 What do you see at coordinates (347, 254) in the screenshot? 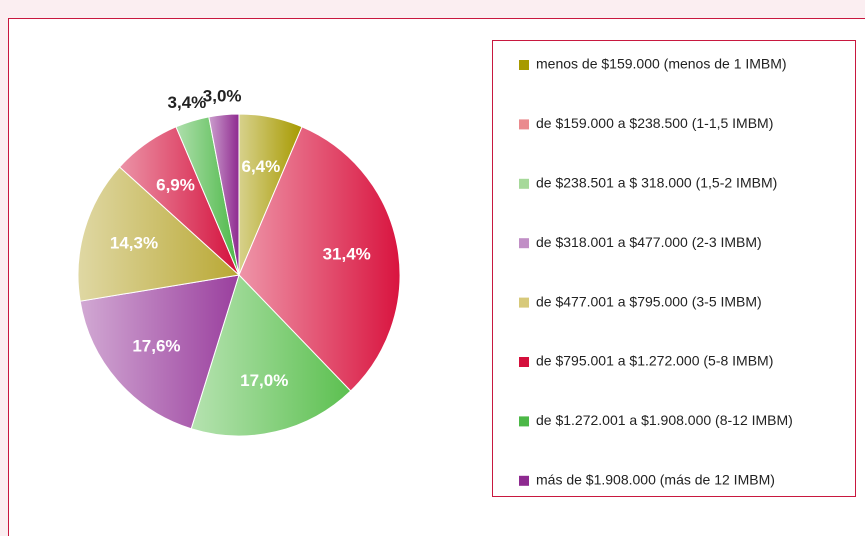
I see `value-label: 31,4%` at bounding box center [347, 254].